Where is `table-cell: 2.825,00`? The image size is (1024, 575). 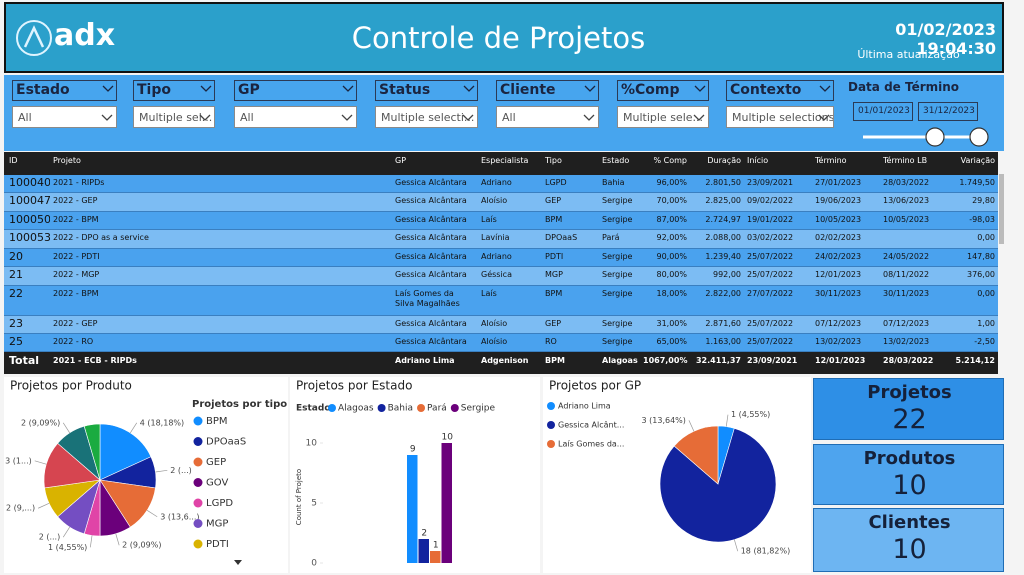 table-cell: 2.825,00 is located at coordinates (723, 200).